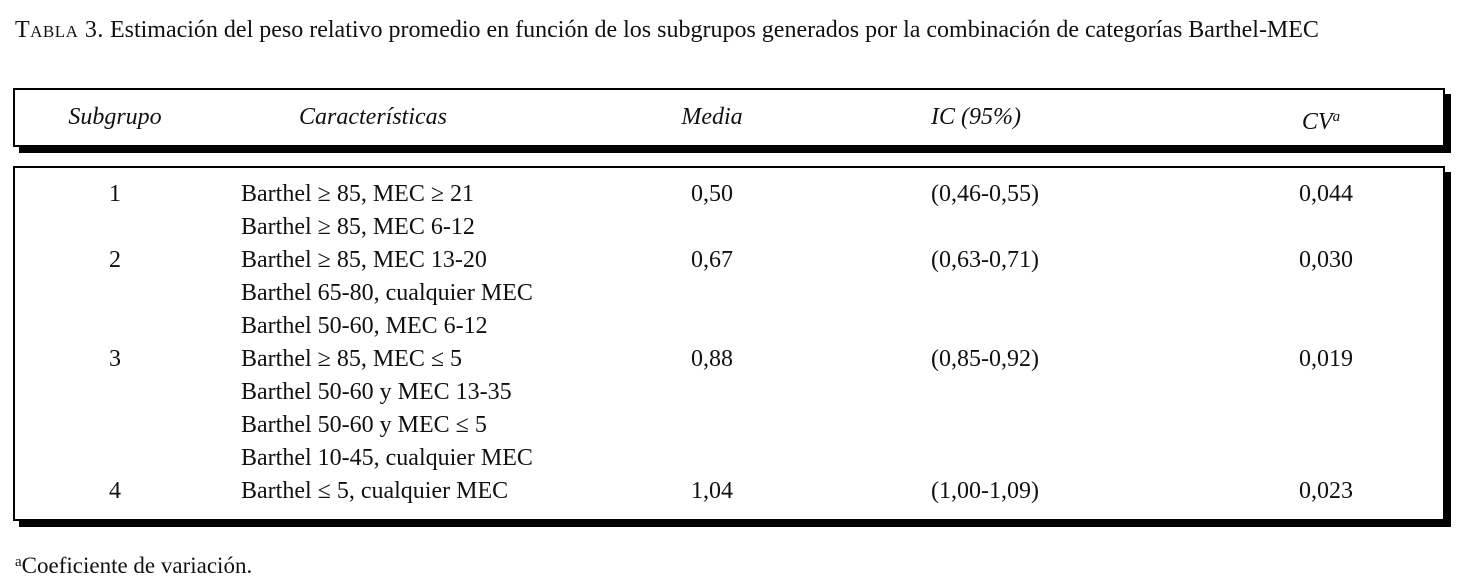 This screenshot has width=1467, height=583. What do you see at coordinates (358, 227) in the screenshot?
I see `row-2-caracteristica: Barthel ≥ 85, MEC 6-12` at bounding box center [358, 227].